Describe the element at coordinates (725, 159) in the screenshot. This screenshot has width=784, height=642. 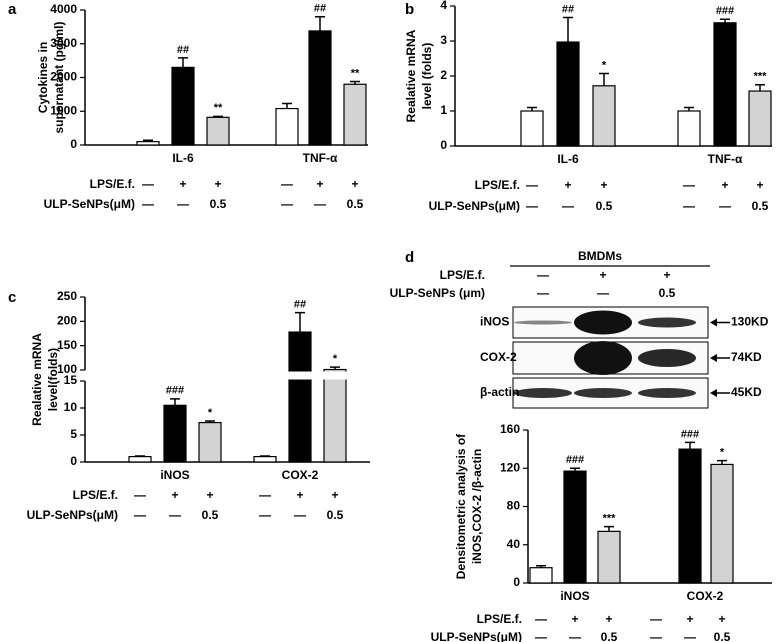
I see `x-tick-label: TNF-α` at that location.